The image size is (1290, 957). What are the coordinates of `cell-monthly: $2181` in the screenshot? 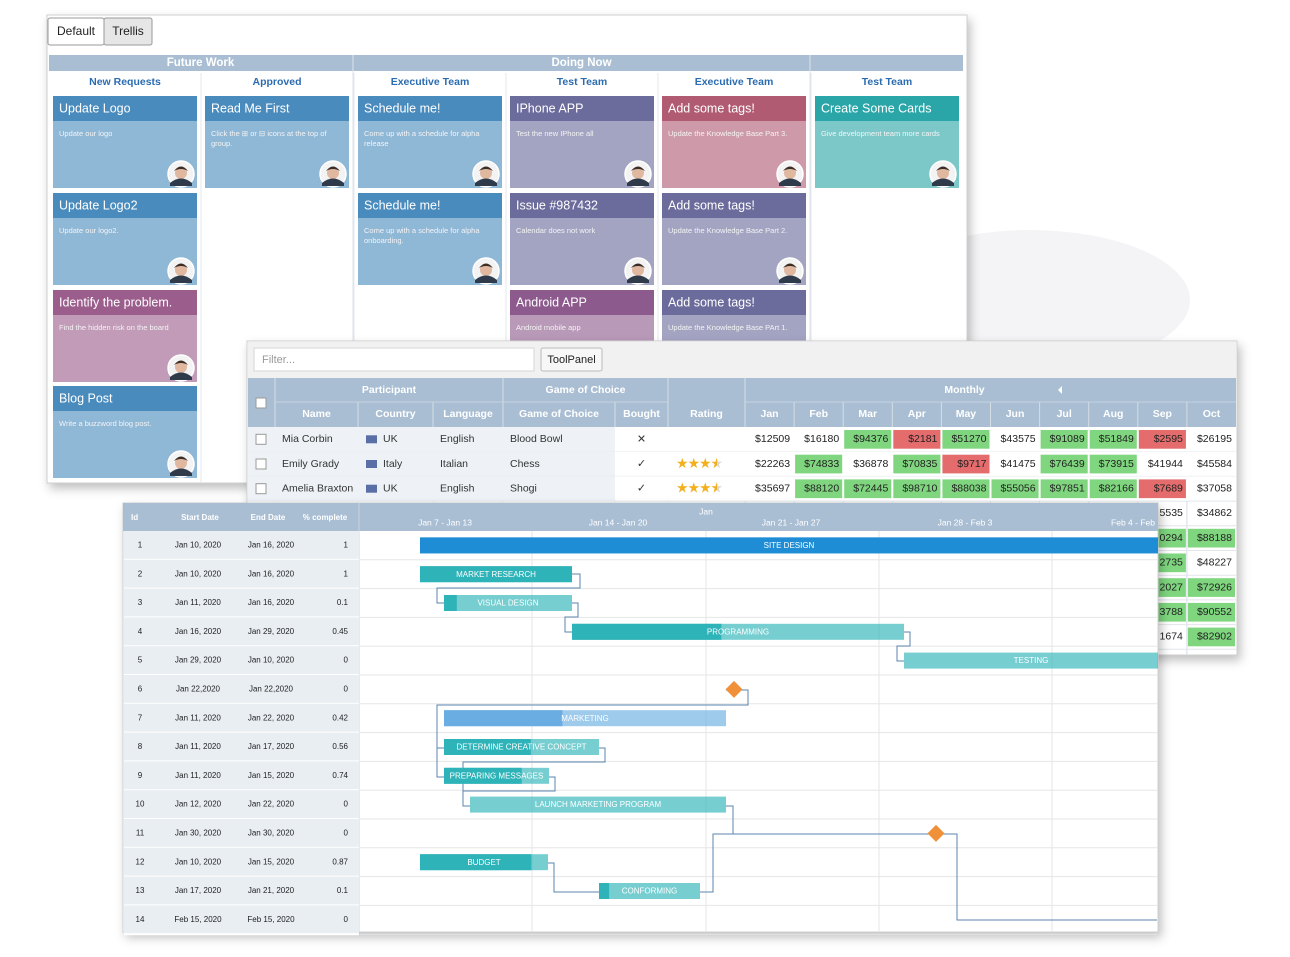 It's located at (922, 439).